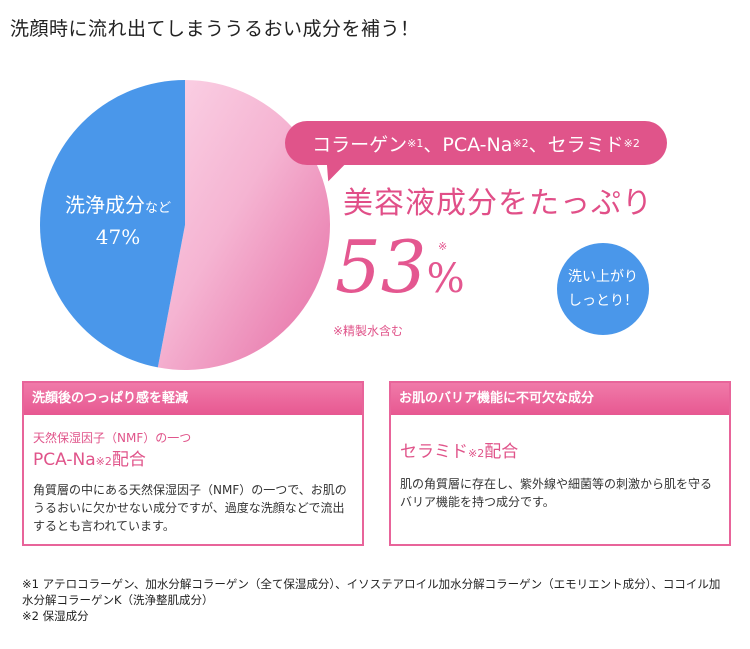  I want to click on pie-slice-cleansing, so click(112, 224).